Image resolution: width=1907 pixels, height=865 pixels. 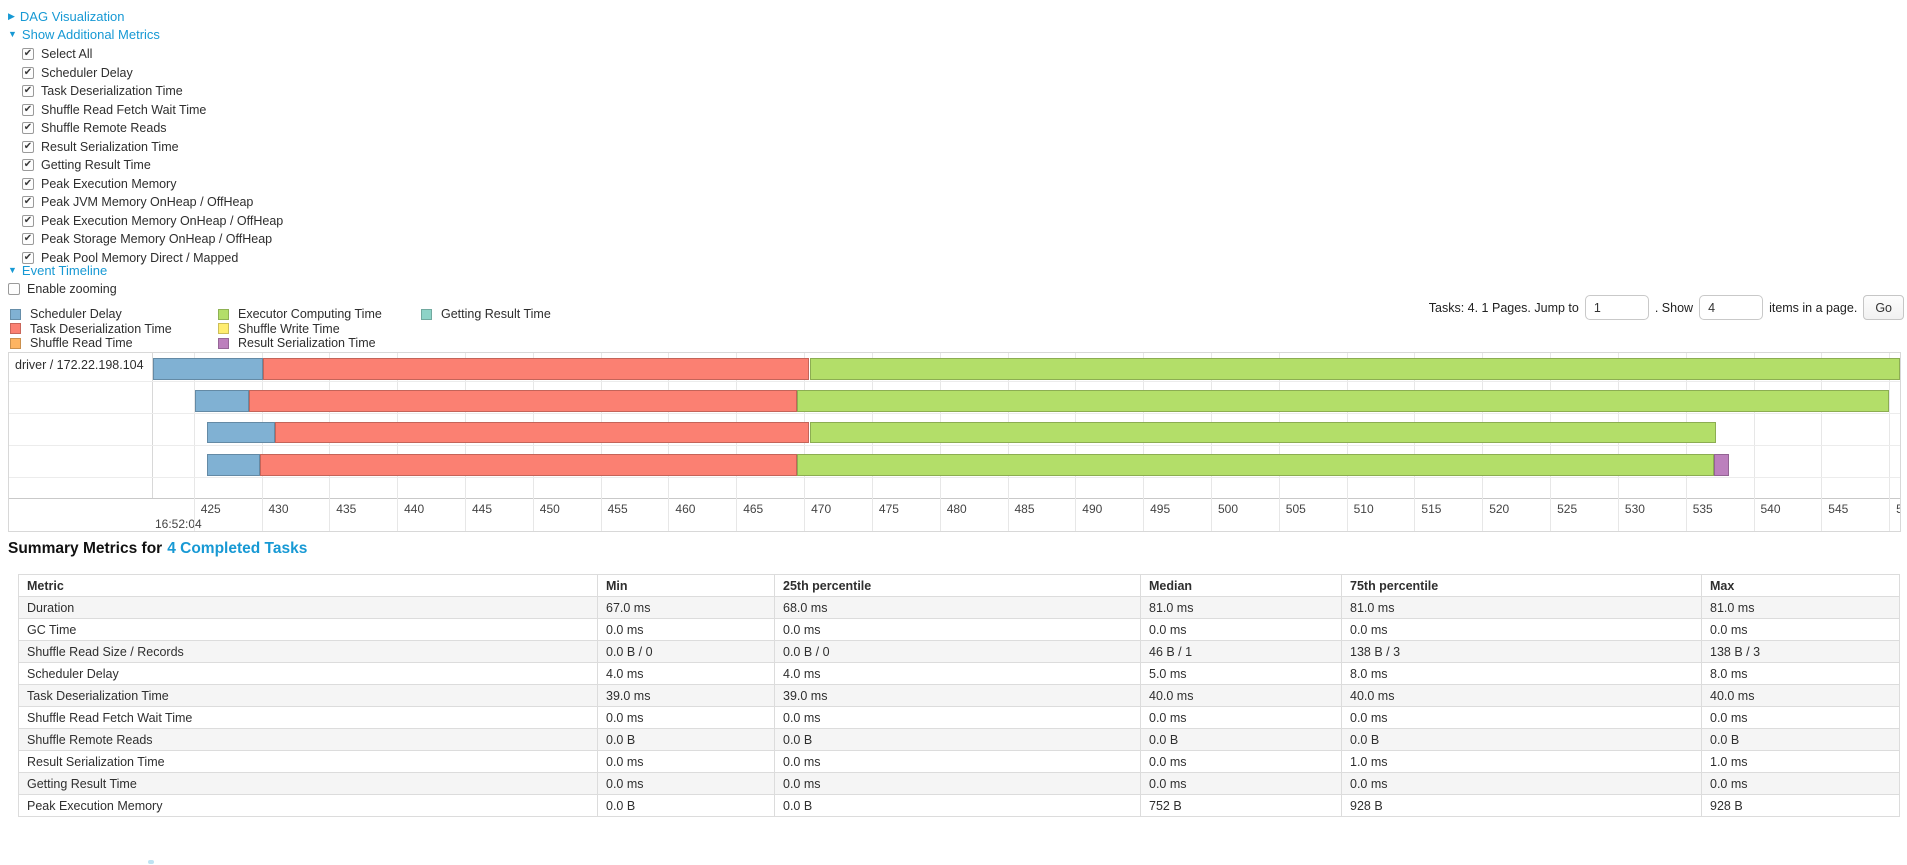 What do you see at coordinates (152, 73) in the screenshot?
I see `metric-checkbox-row: Scheduler Delay` at bounding box center [152, 73].